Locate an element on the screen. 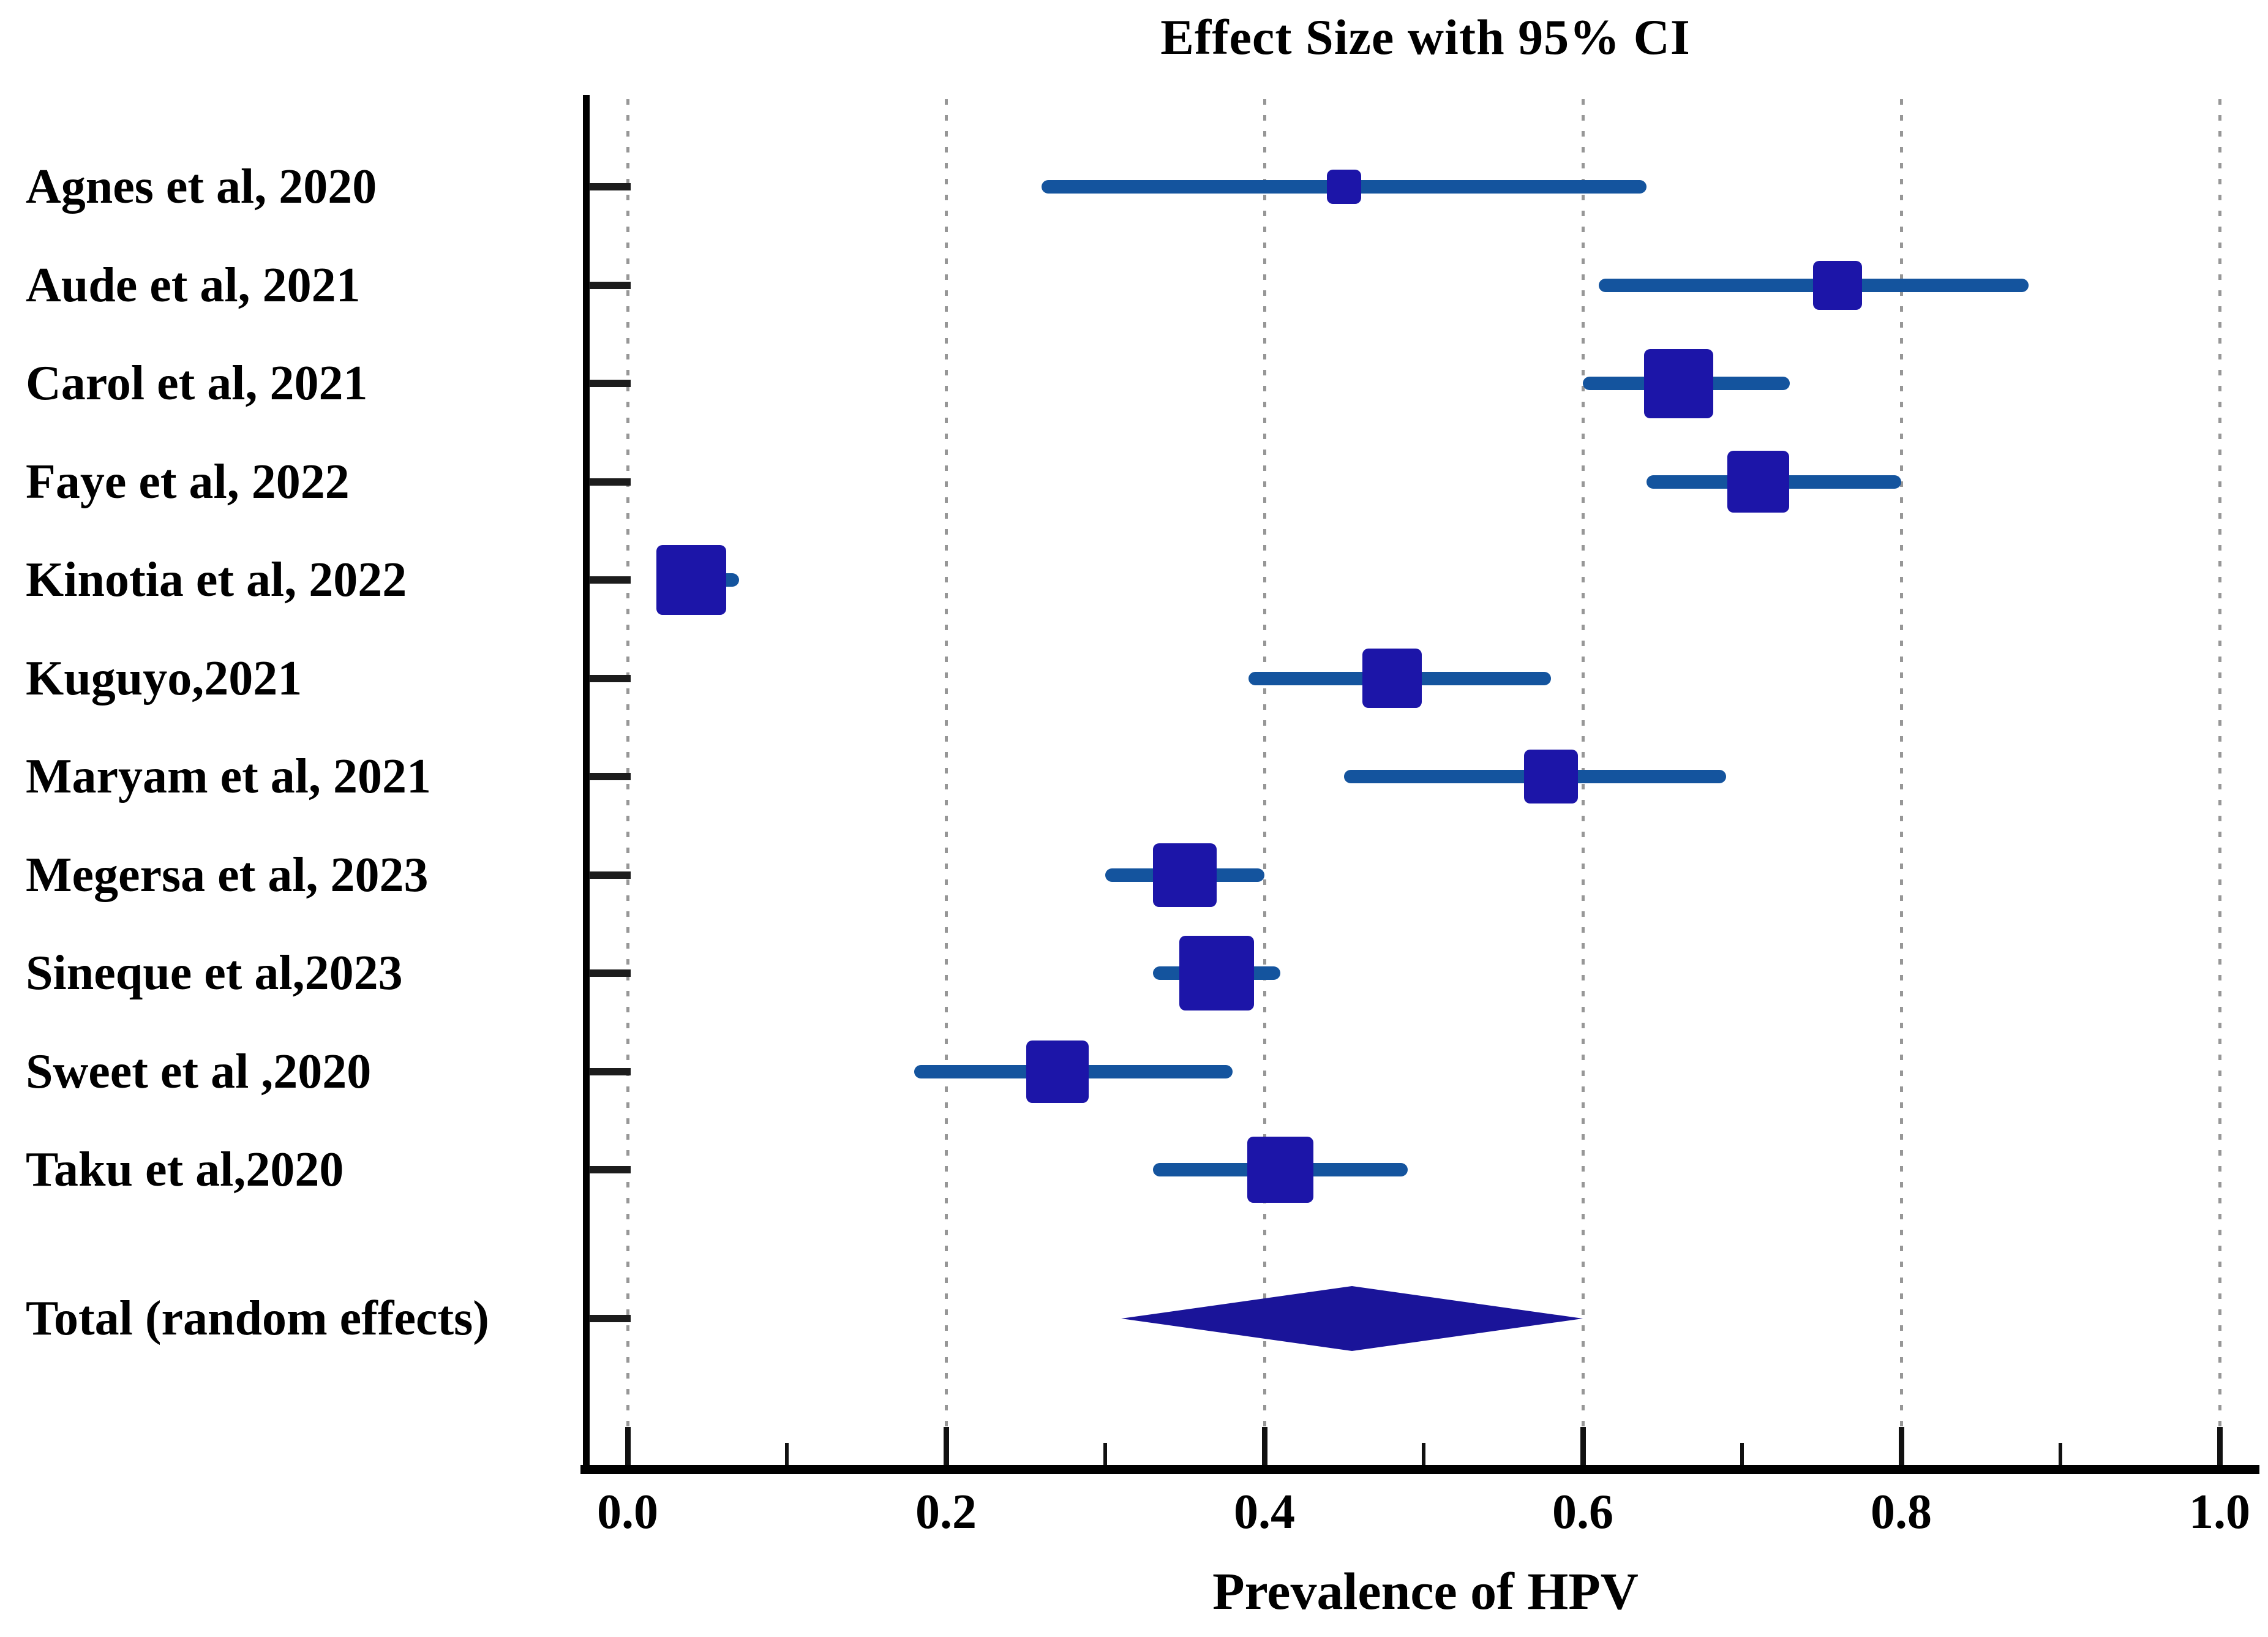 The image size is (2268, 1637). x-axis-line is located at coordinates (1419, 1470).